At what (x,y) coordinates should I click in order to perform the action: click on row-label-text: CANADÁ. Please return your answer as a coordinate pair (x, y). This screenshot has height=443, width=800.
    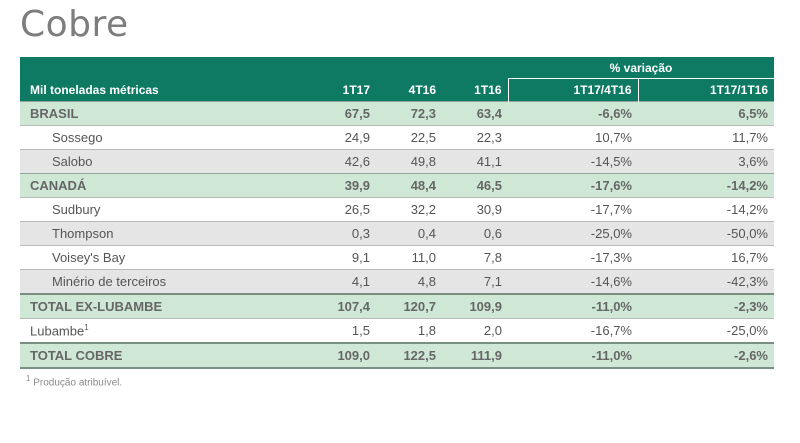
    Looking at the image, I should click on (58, 185).